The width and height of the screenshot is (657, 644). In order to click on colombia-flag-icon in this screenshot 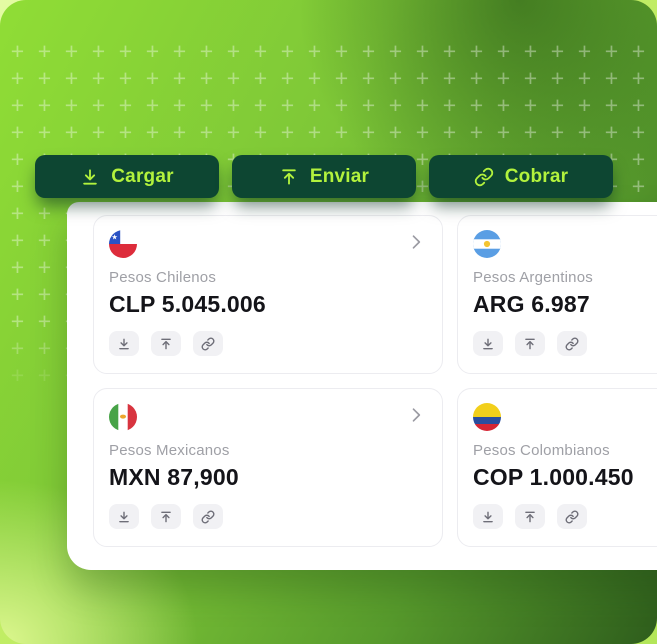, I will do `click(487, 417)`.